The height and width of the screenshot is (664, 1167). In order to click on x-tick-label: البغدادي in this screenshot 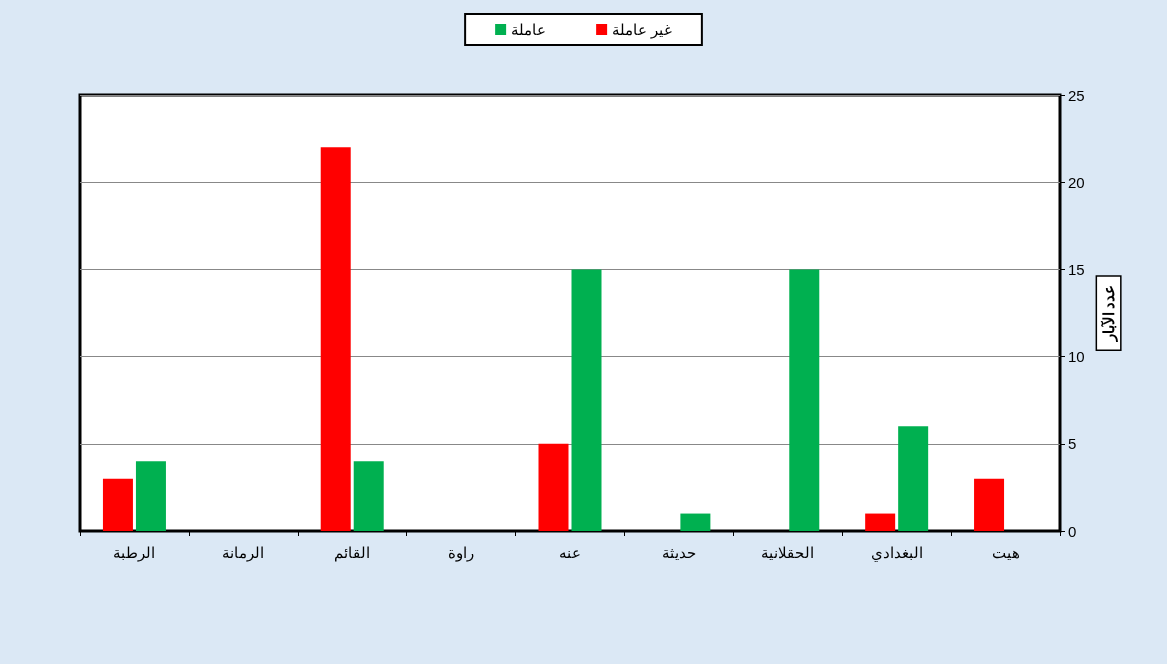, I will do `click(896, 553)`.